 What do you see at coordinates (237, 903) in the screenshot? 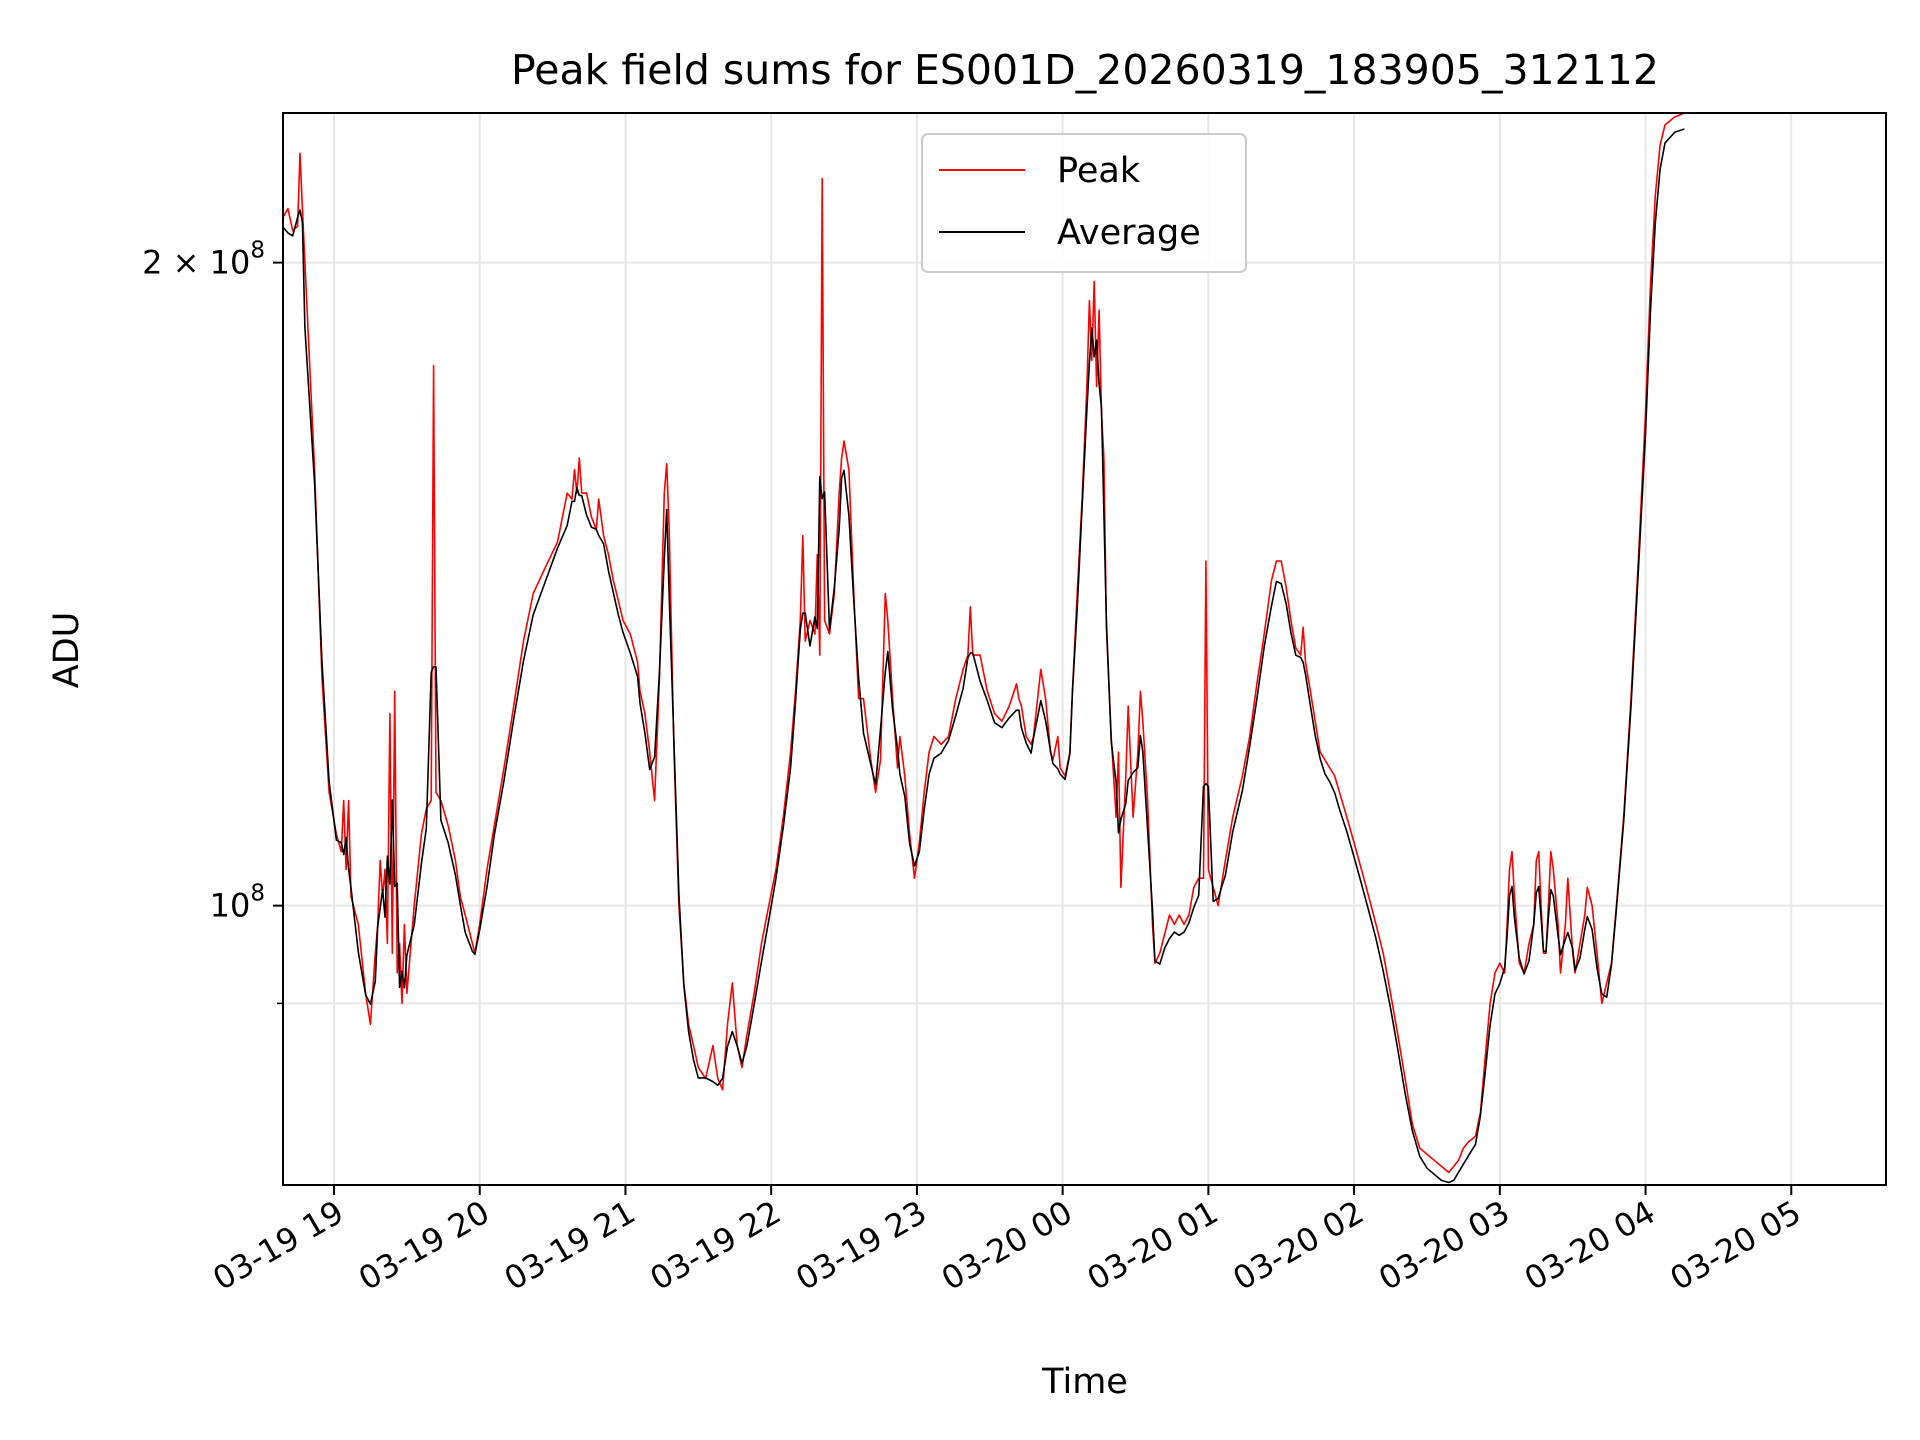
I see `y-tick-label: 108` at bounding box center [237, 903].